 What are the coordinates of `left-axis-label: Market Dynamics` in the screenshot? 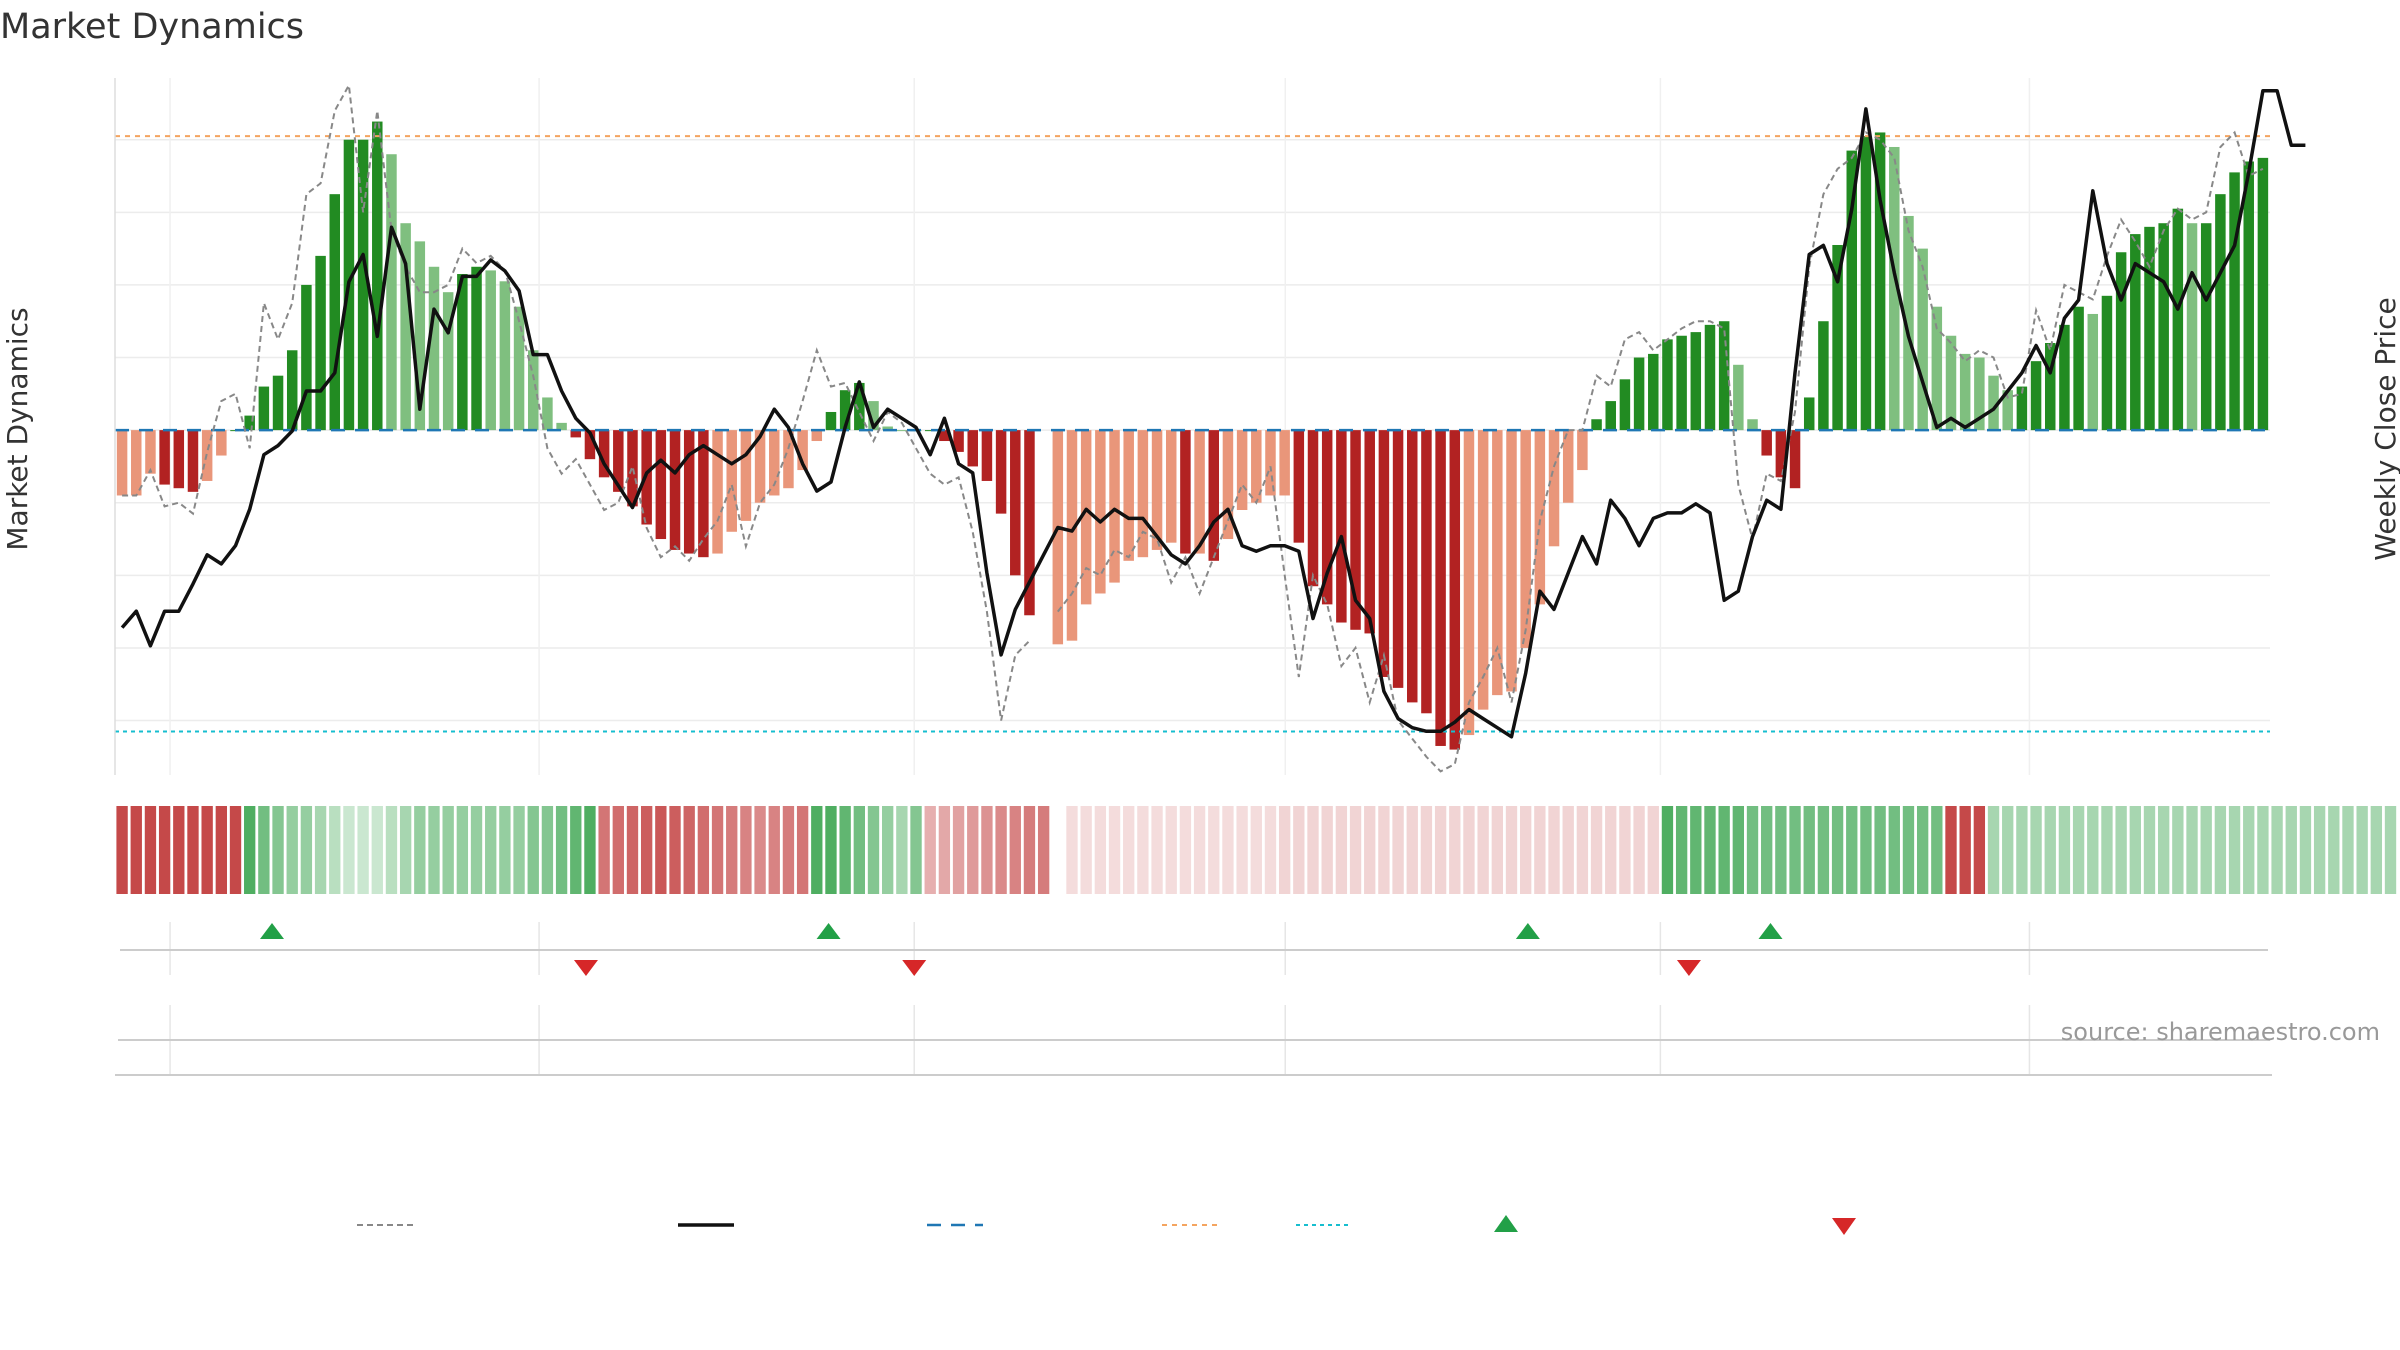 It's located at (17, 428).